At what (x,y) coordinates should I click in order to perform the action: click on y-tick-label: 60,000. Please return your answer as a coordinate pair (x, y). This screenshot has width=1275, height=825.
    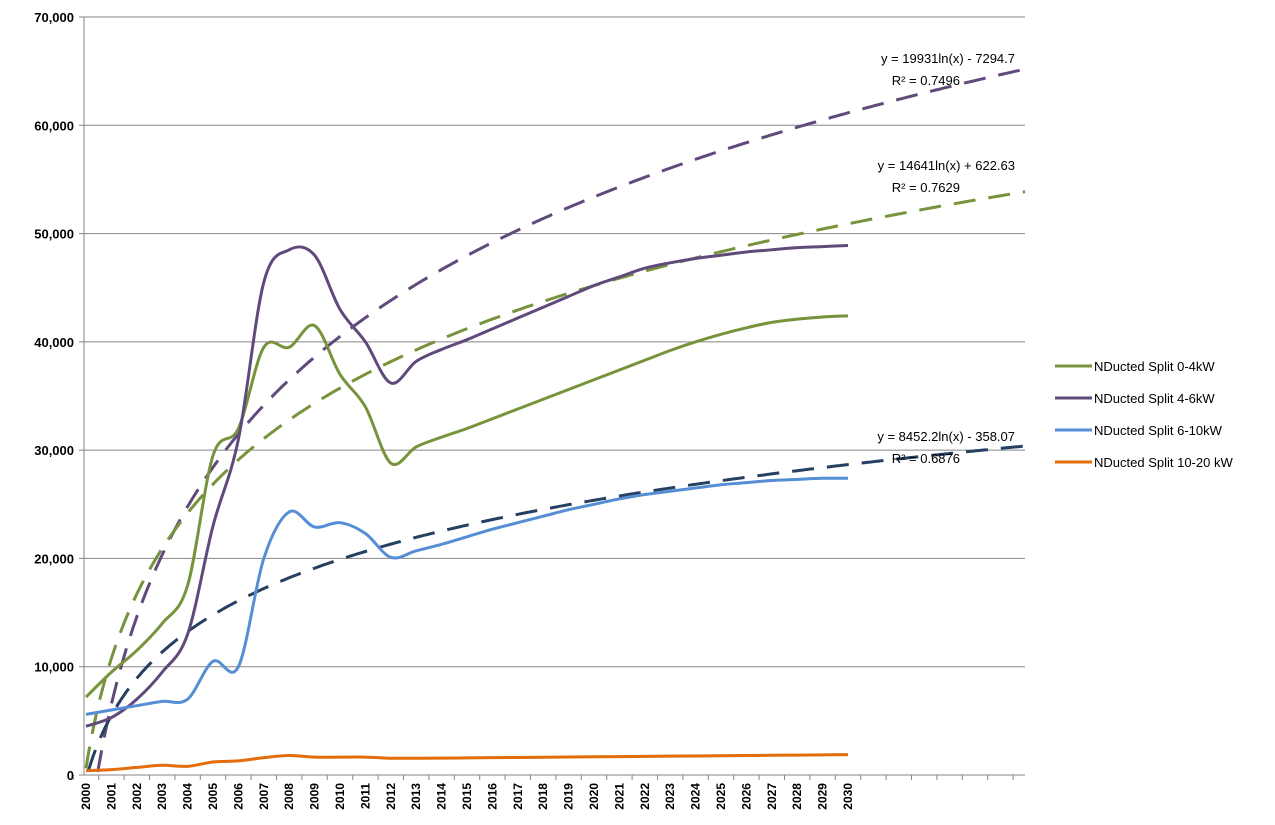
    Looking at the image, I should click on (54, 125).